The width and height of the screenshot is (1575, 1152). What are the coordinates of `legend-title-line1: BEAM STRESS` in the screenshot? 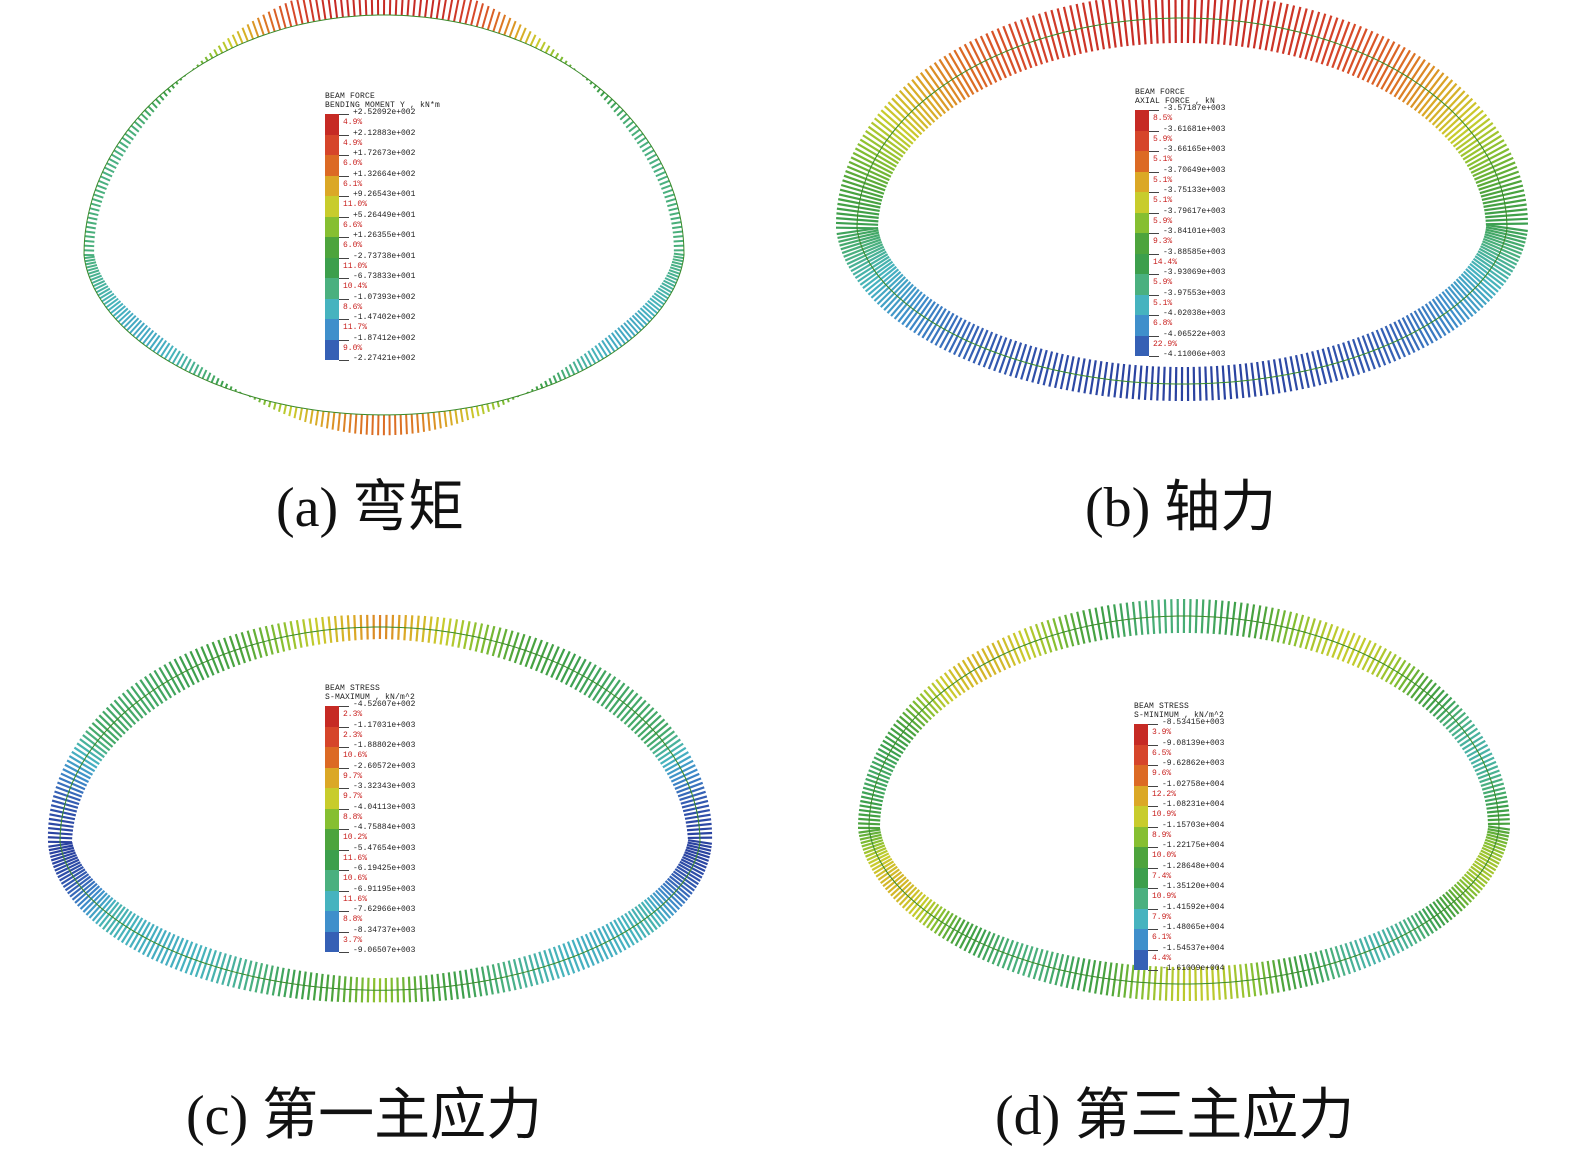 It's located at (1162, 706).